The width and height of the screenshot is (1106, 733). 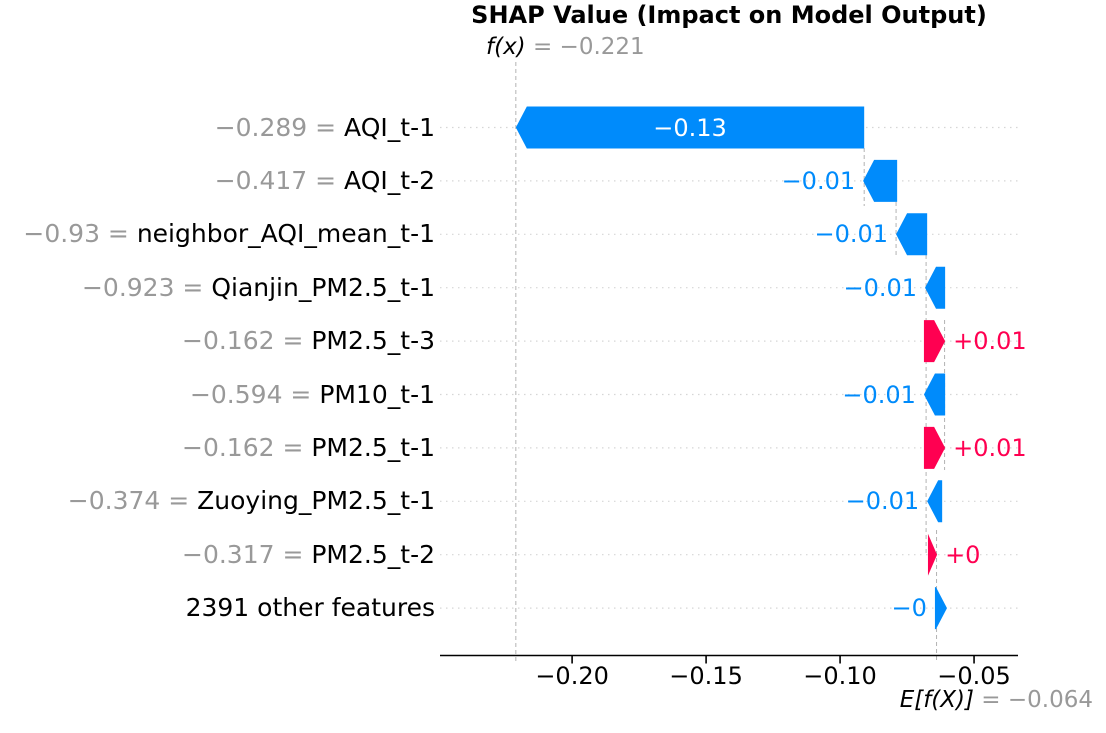 I want to click on shap-value-label: −0.13, so click(x=690, y=127).